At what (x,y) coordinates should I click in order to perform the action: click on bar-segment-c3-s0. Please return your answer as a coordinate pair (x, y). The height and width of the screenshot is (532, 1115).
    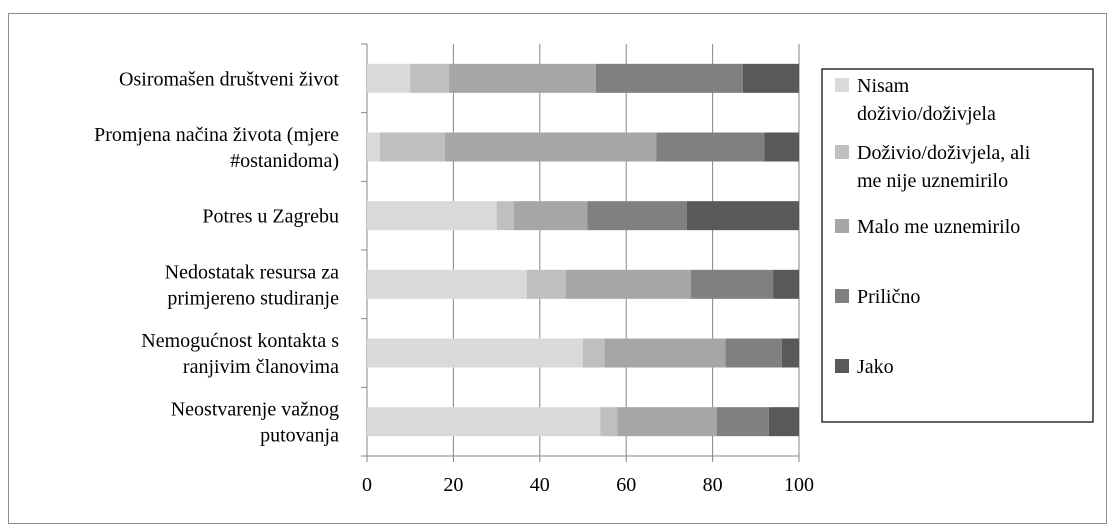
    Looking at the image, I should click on (447, 284).